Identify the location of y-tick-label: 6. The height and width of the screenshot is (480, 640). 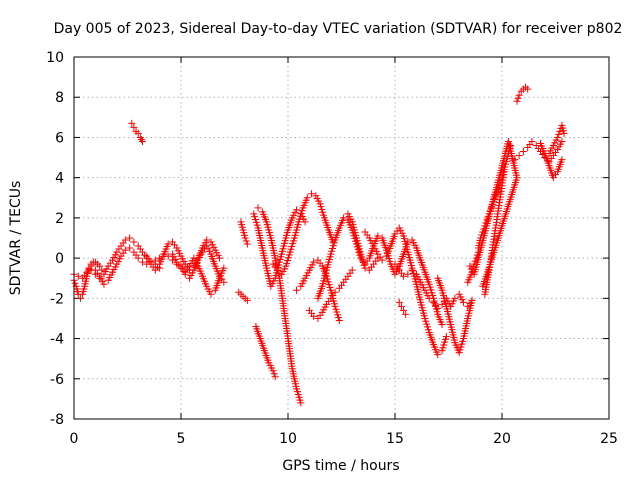
(59, 138).